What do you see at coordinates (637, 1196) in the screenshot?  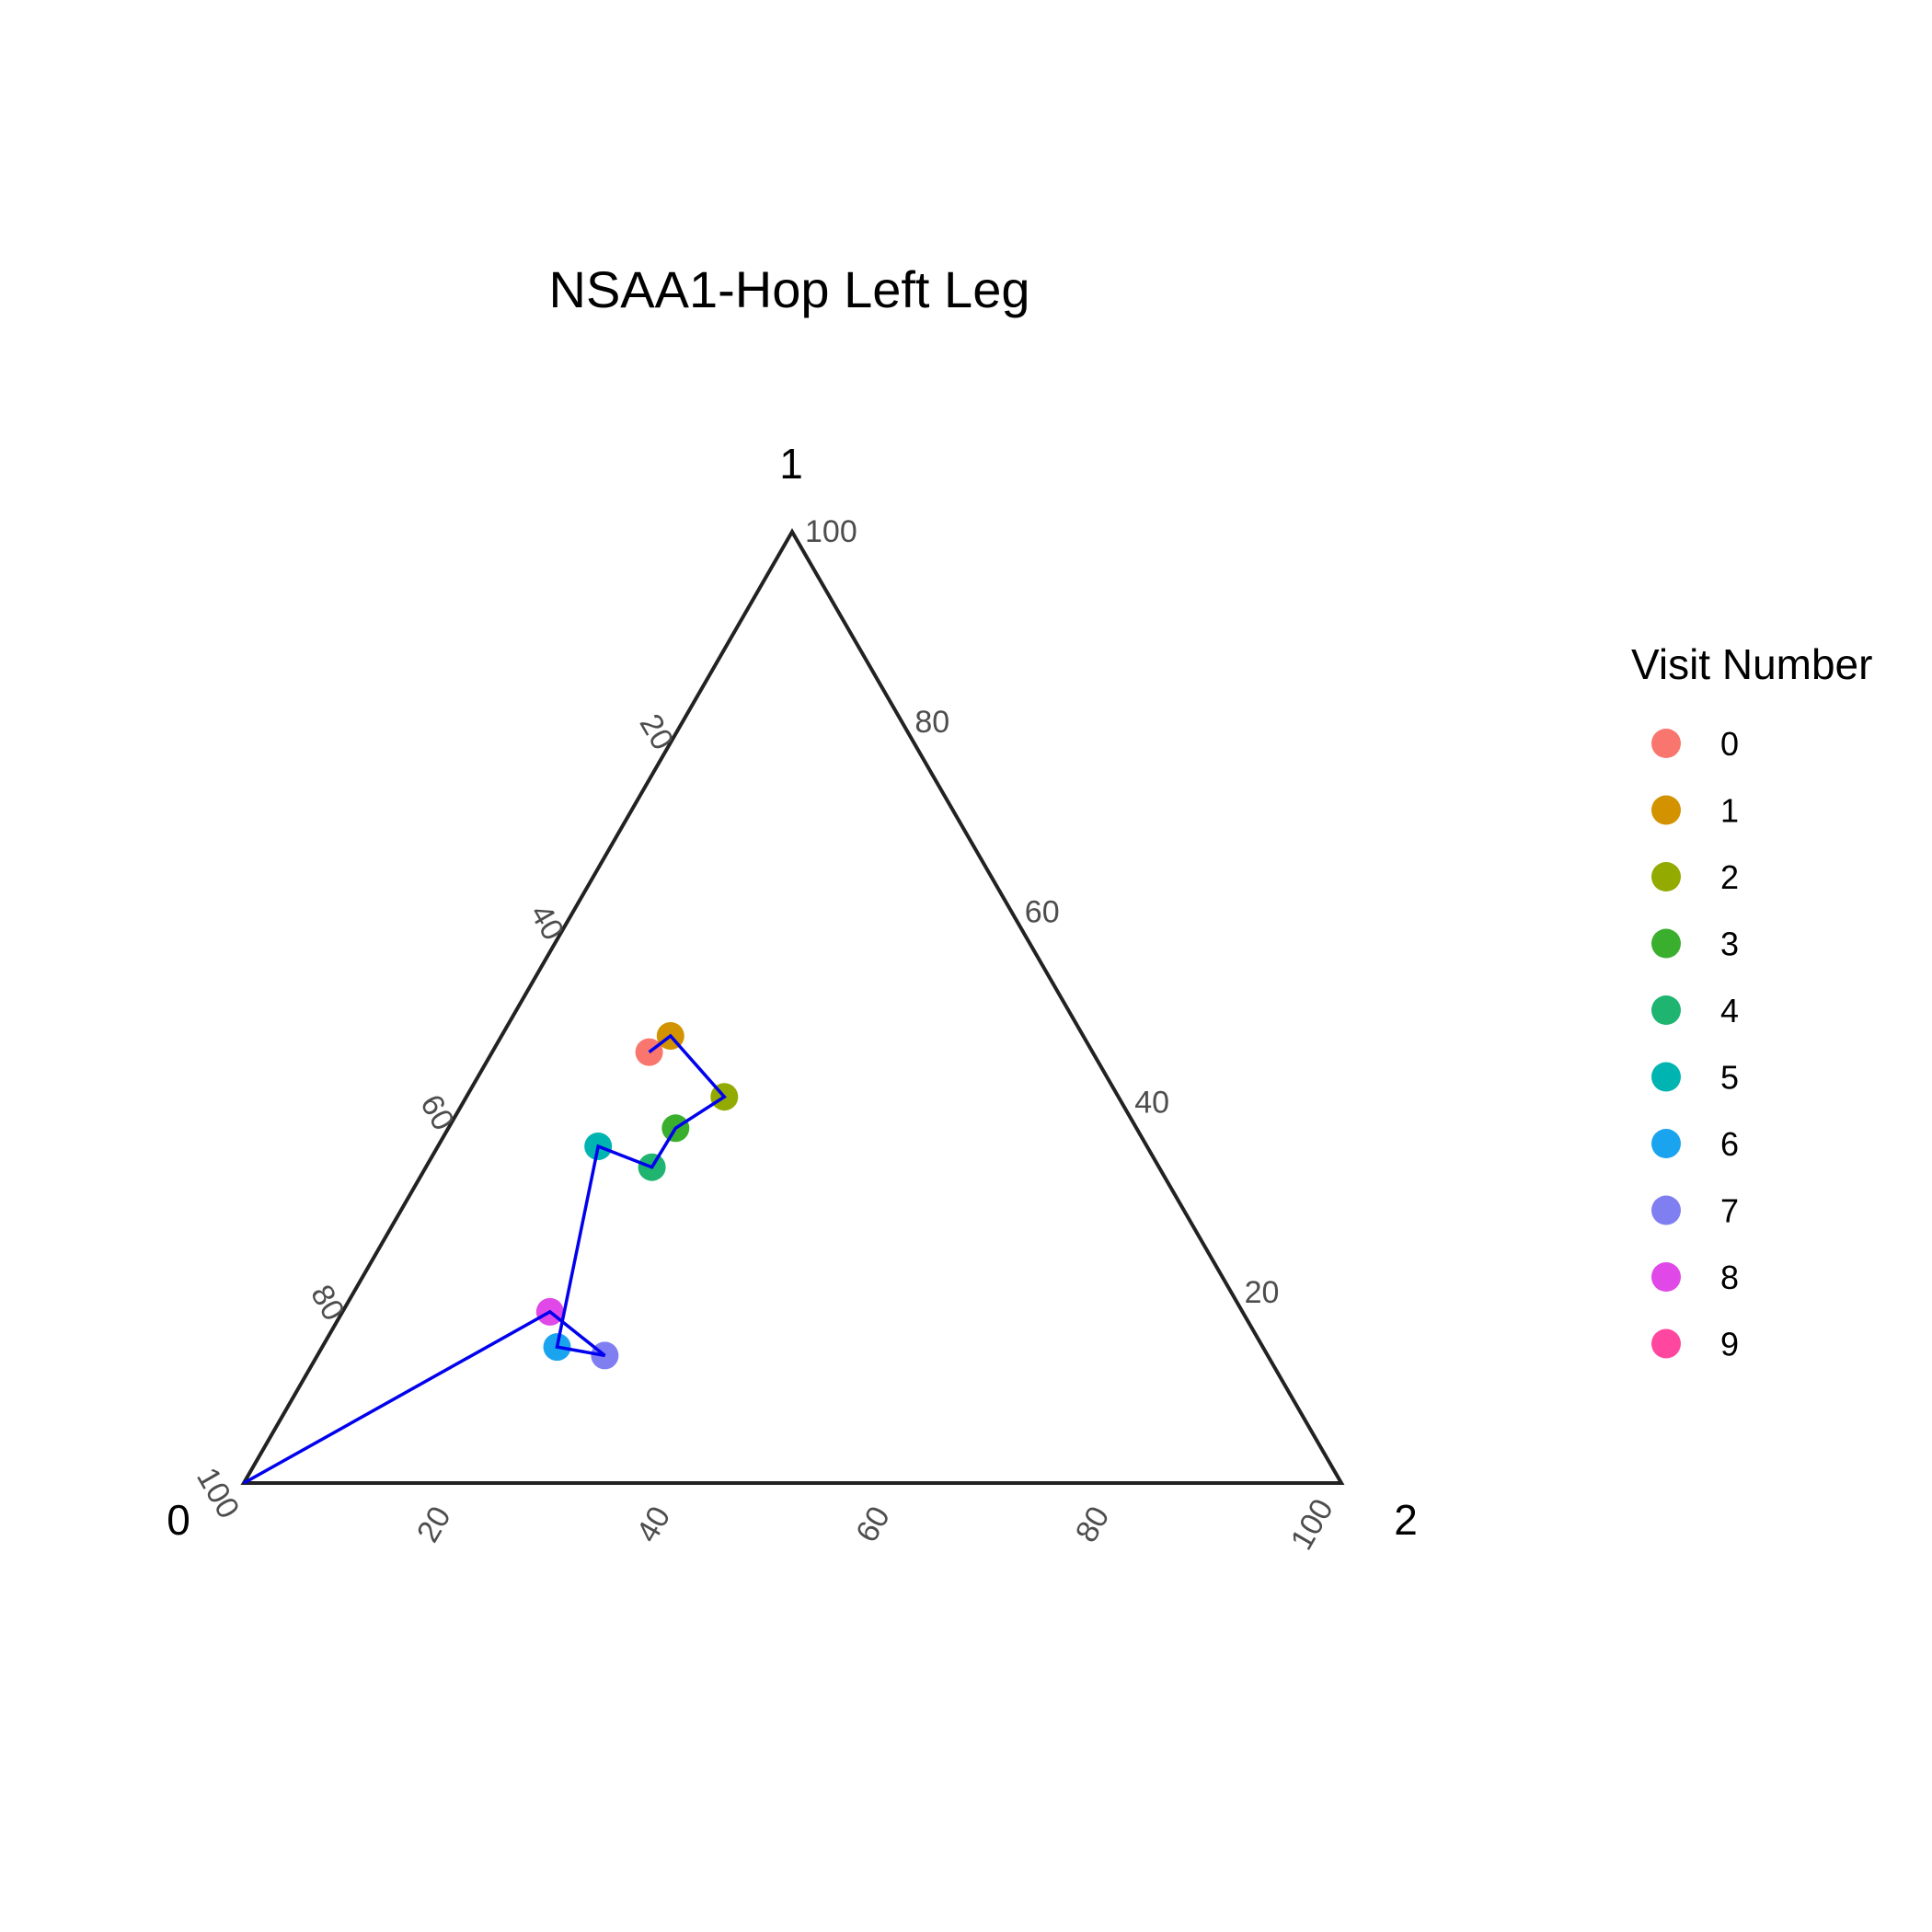 I see `visit-points` at bounding box center [637, 1196].